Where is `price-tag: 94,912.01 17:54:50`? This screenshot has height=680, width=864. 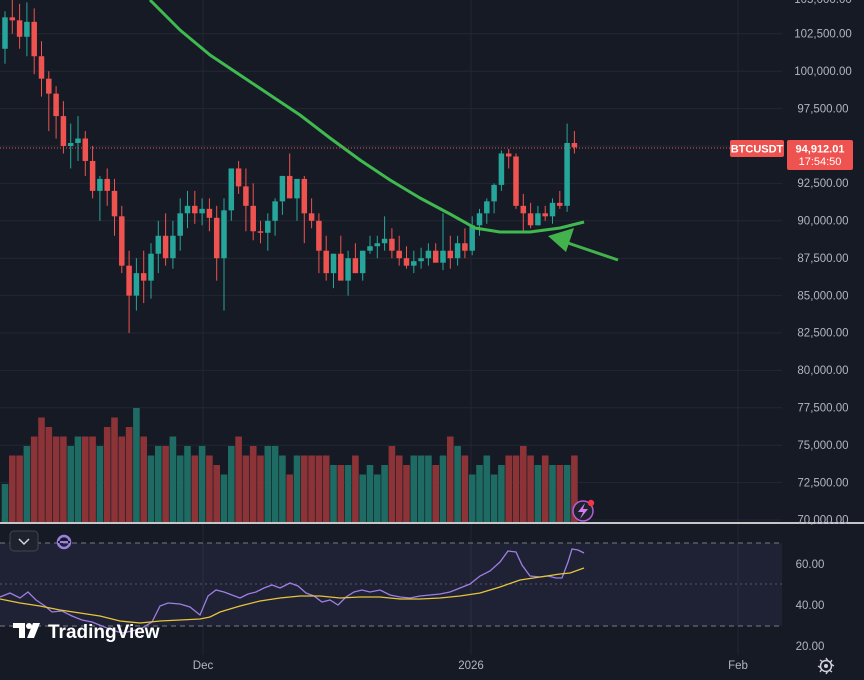
price-tag: 94,912.01 17:54:50 is located at coordinates (820, 155).